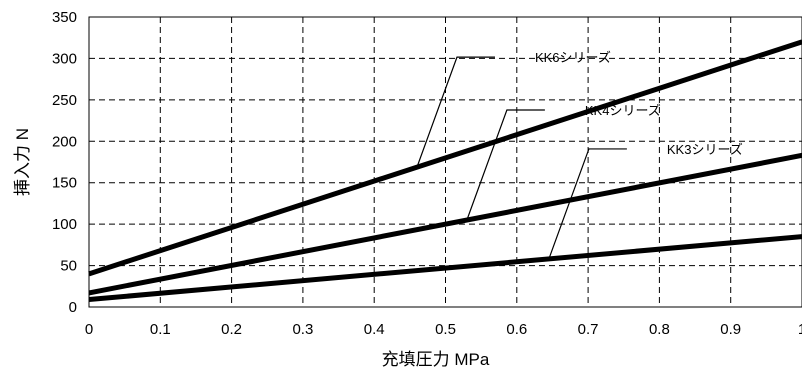 The height and width of the screenshot is (378, 802). Describe the element at coordinates (231, 329) in the screenshot. I see `x-tick-label: 0.2` at that location.